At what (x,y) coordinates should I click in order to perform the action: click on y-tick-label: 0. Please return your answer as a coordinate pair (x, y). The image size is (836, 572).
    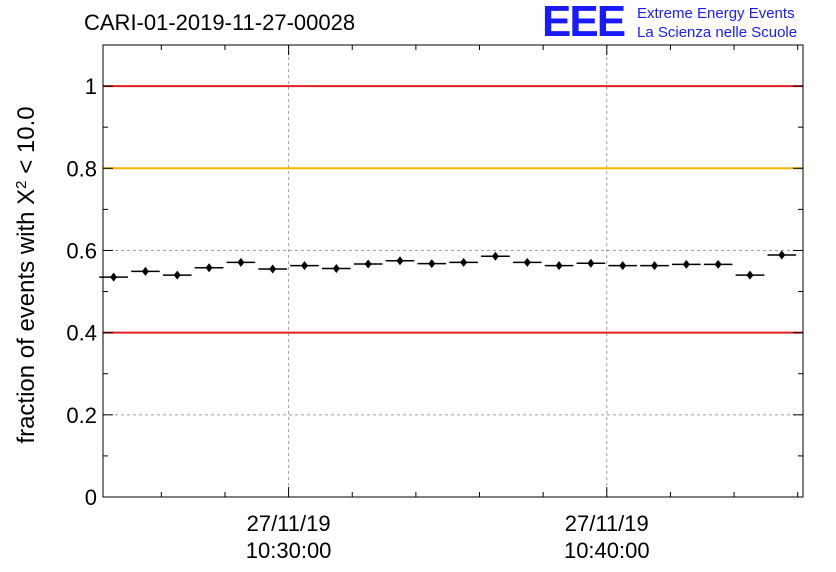
    Looking at the image, I should click on (91, 497).